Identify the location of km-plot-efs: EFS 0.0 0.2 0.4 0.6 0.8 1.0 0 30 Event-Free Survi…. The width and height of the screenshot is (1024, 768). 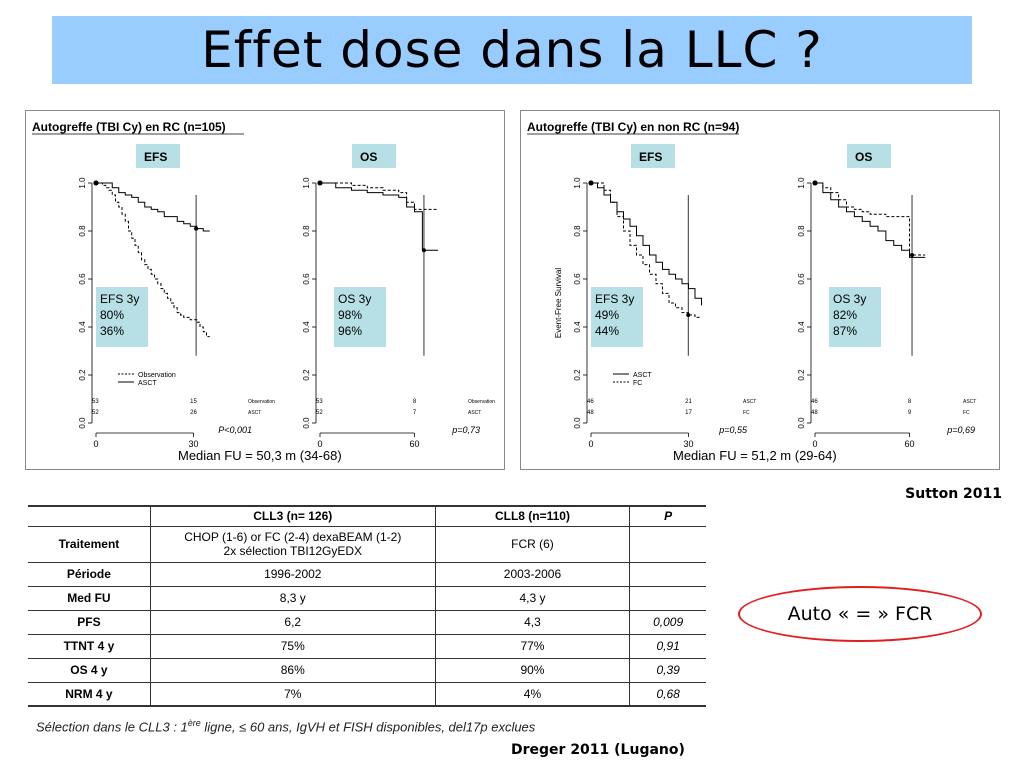
(655, 296).